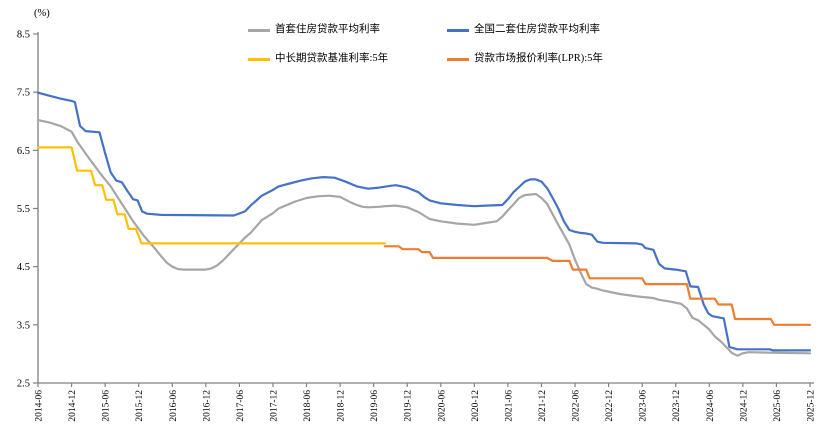 The image size is (829, 435). Describe the element at coordinates (23, 151) in the screenshot. I see `y-tick-label: 6.5` at that location.